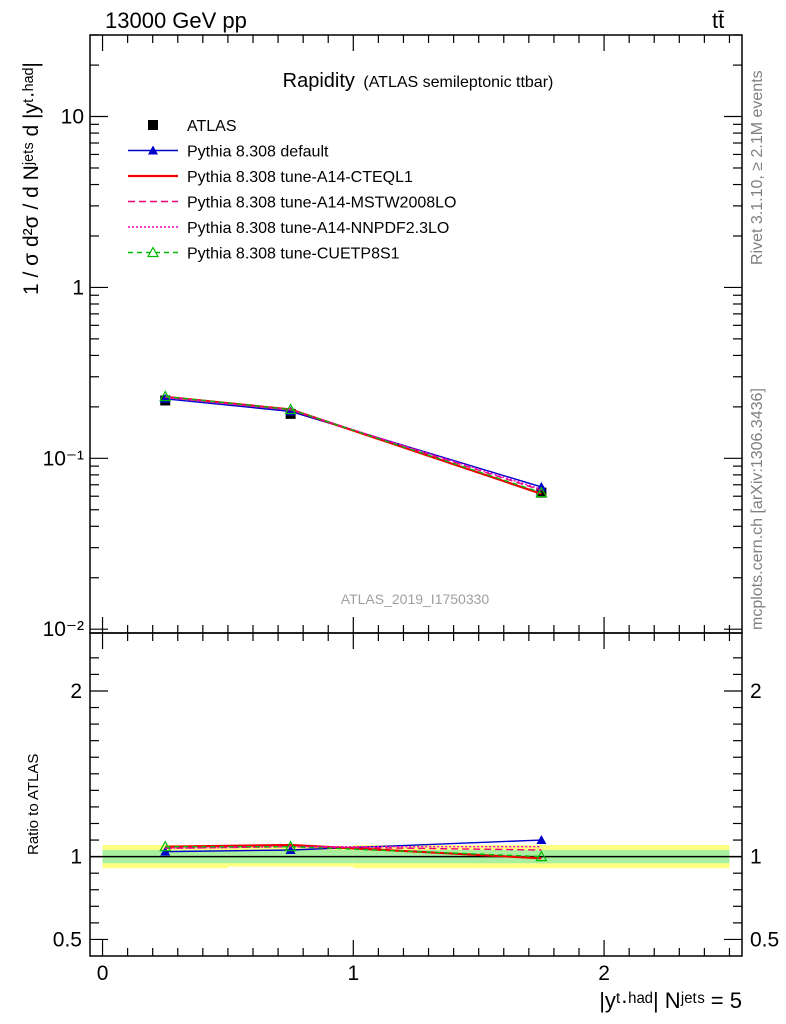  I want to click on main-y-tick-label: 10, so click(72, 117).